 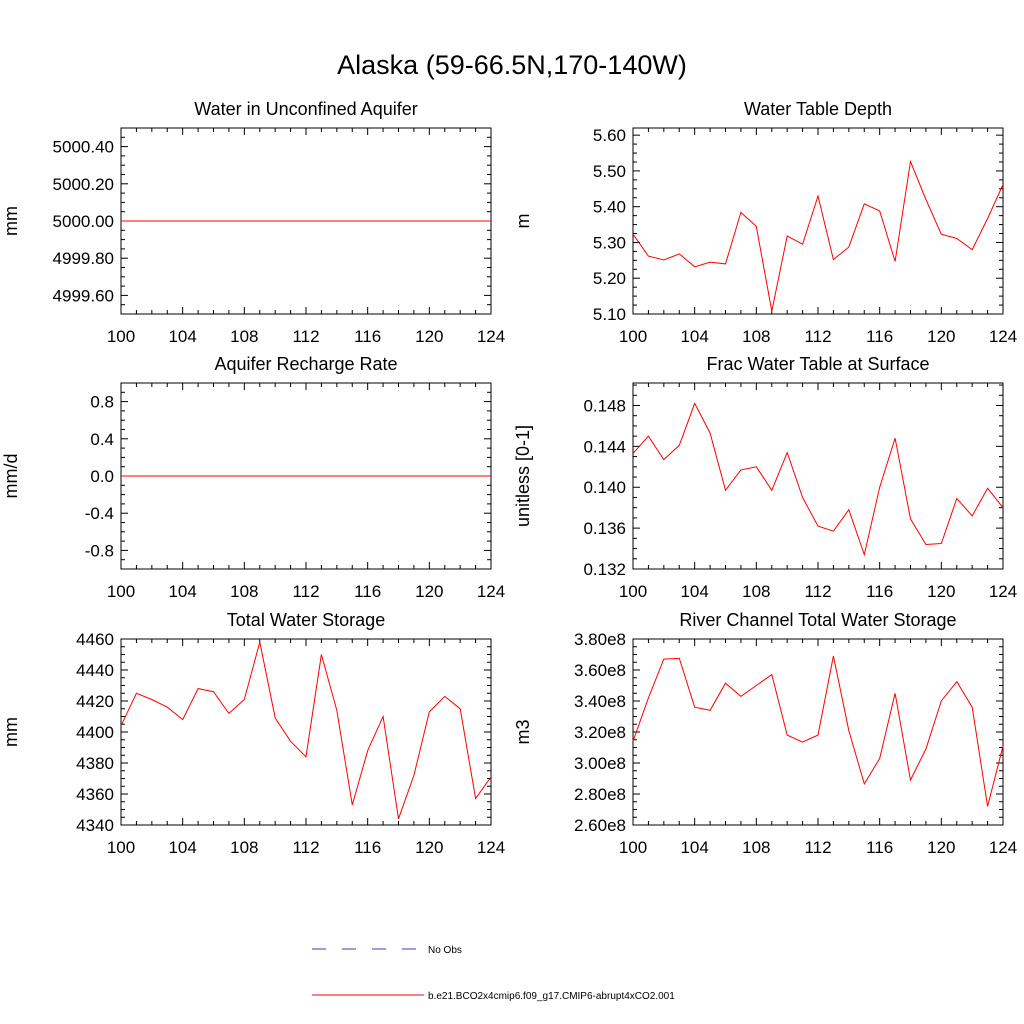 I want to click on y-axis-label: mm/d, so click(x=11, y=476).